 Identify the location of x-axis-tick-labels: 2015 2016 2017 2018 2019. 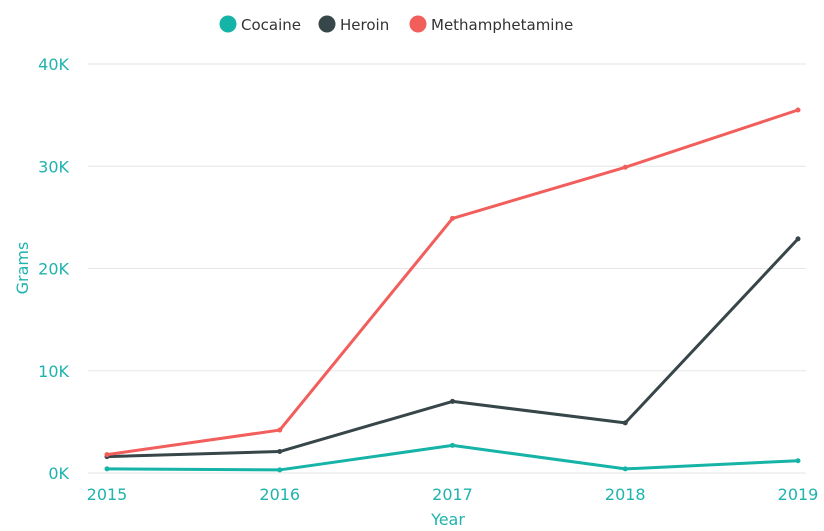
(453, 494).